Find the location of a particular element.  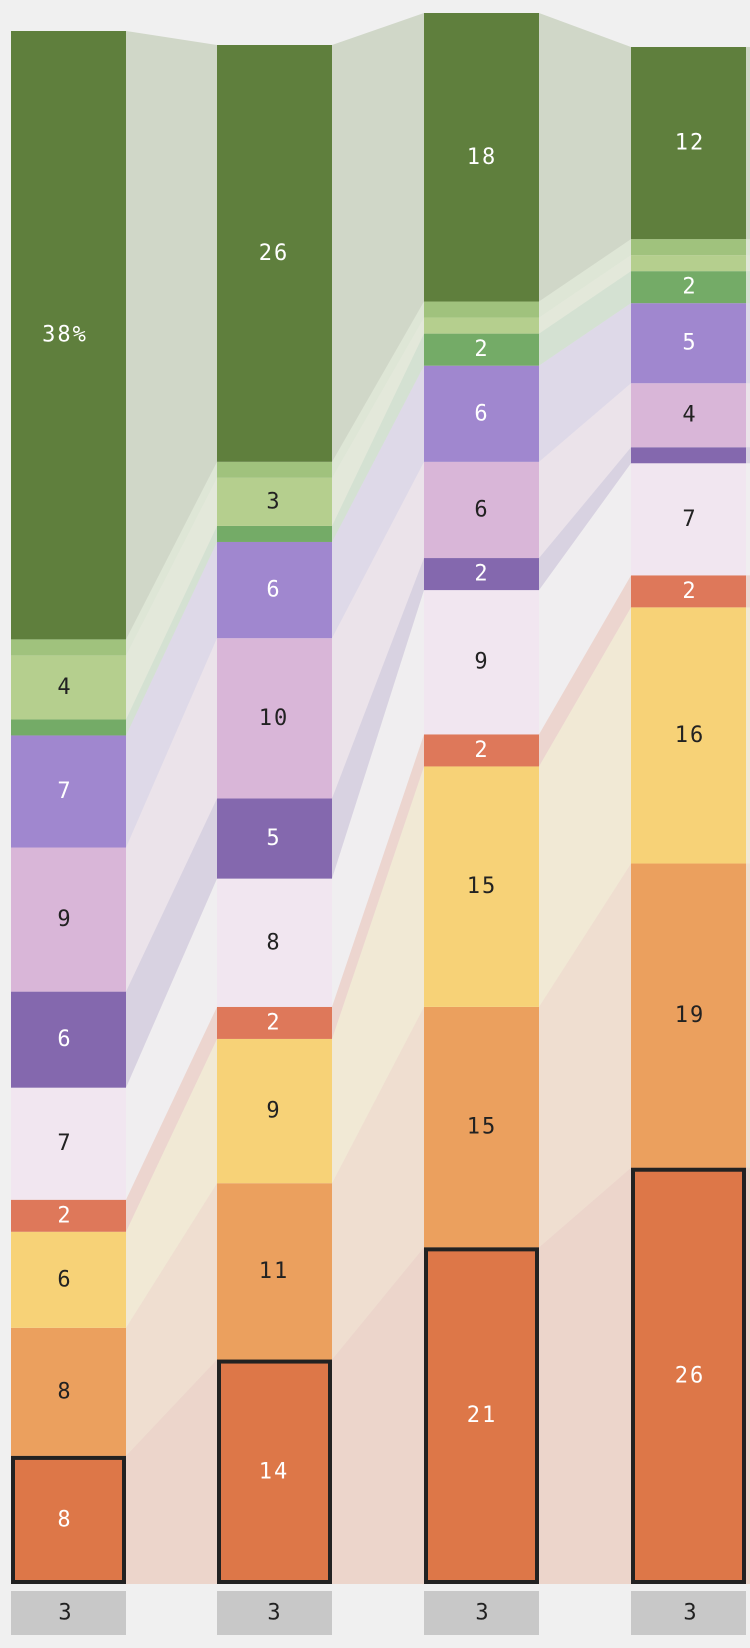

data-label: 38% is located at coordinates (65, 335).